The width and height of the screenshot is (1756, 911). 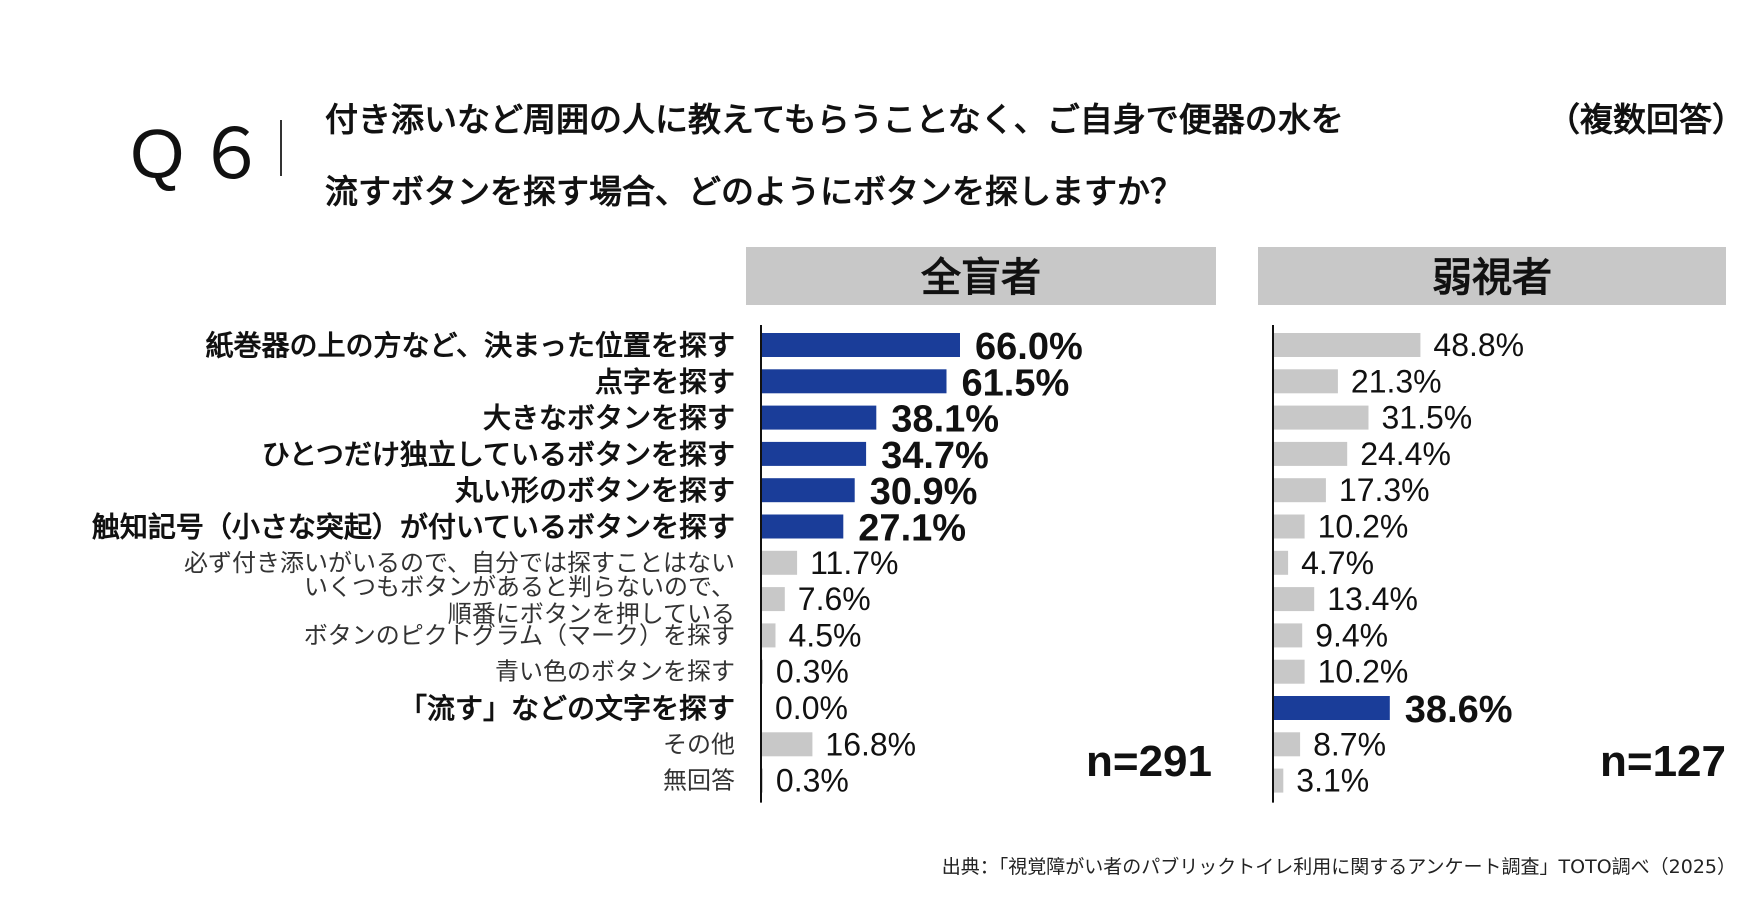 I want to click on category-label: いくつもボタンがあると判らないので、, so click(x=519, y=587).